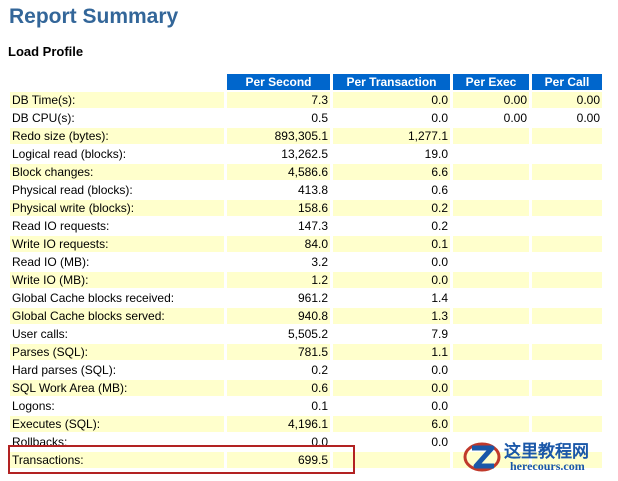 The image size is (618, 481). Describe the element at coordinates (117, 353) in the screenshot. I see `cell-metric-name: Parses (SQL):` at that location.